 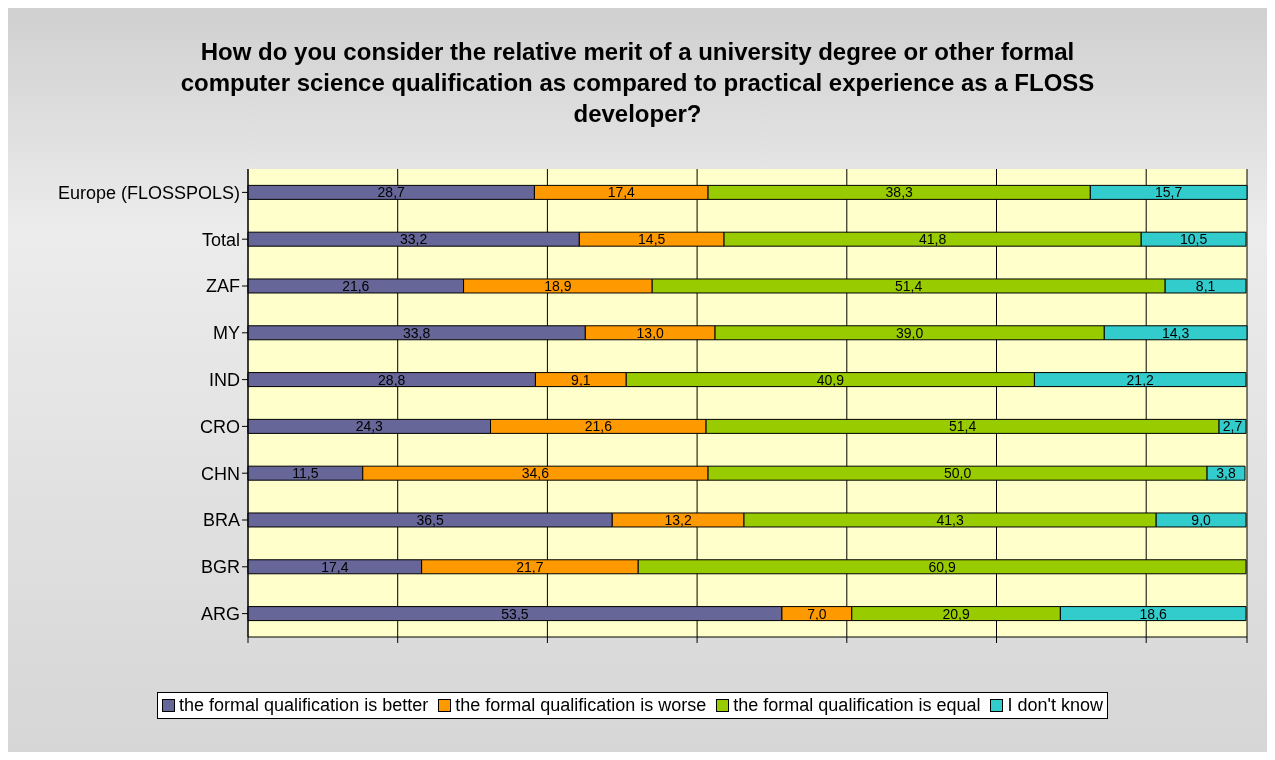 I want to click on y-tick-label: ZAF, so click(x=223, y=286).